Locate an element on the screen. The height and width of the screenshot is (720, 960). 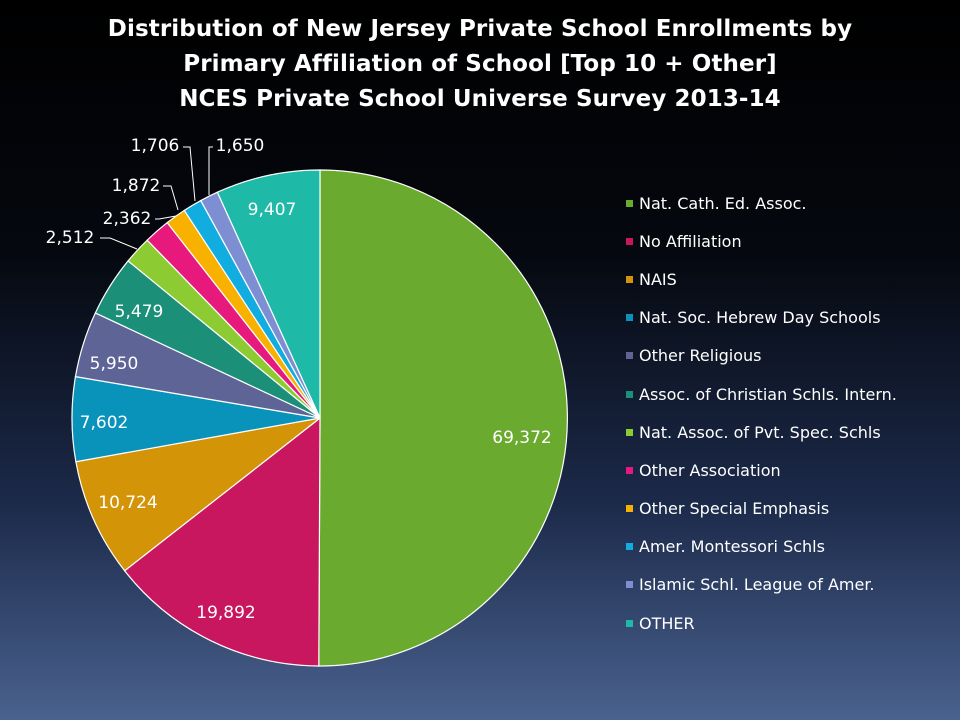
legend-label: Amer. Montessori Schls is located at coordinates (732, 547).